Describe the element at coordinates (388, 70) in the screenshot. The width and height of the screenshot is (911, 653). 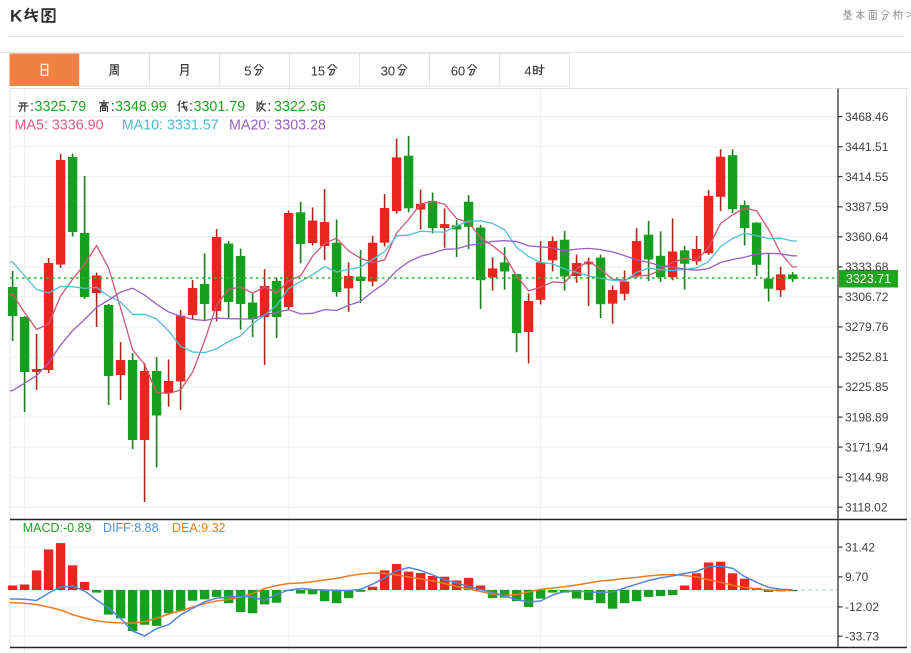
I see `svg-text: 30` at that location.